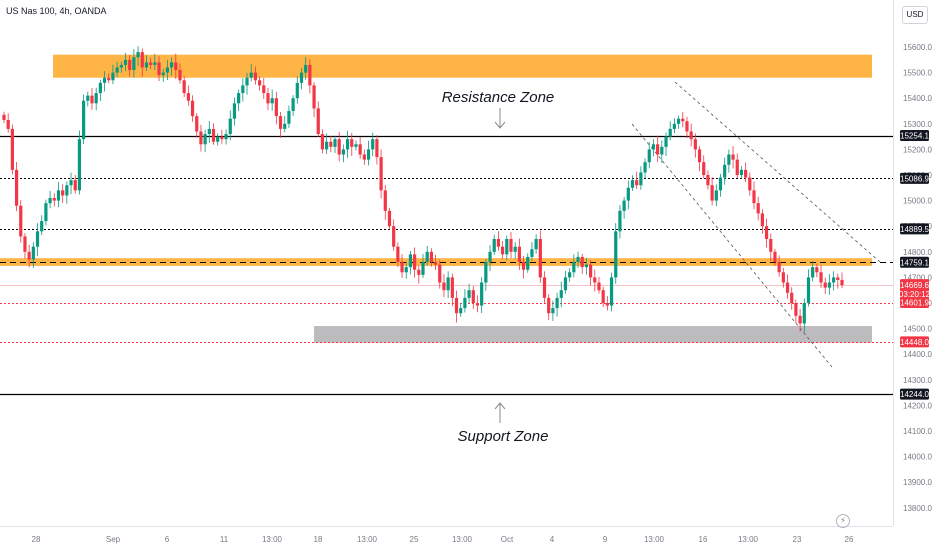 Image resolution: width=932 pixels, height=550 pixels. Describe the element at coordinates (915, 15) in the screenshot. I see `currency-button: USD` at that location.